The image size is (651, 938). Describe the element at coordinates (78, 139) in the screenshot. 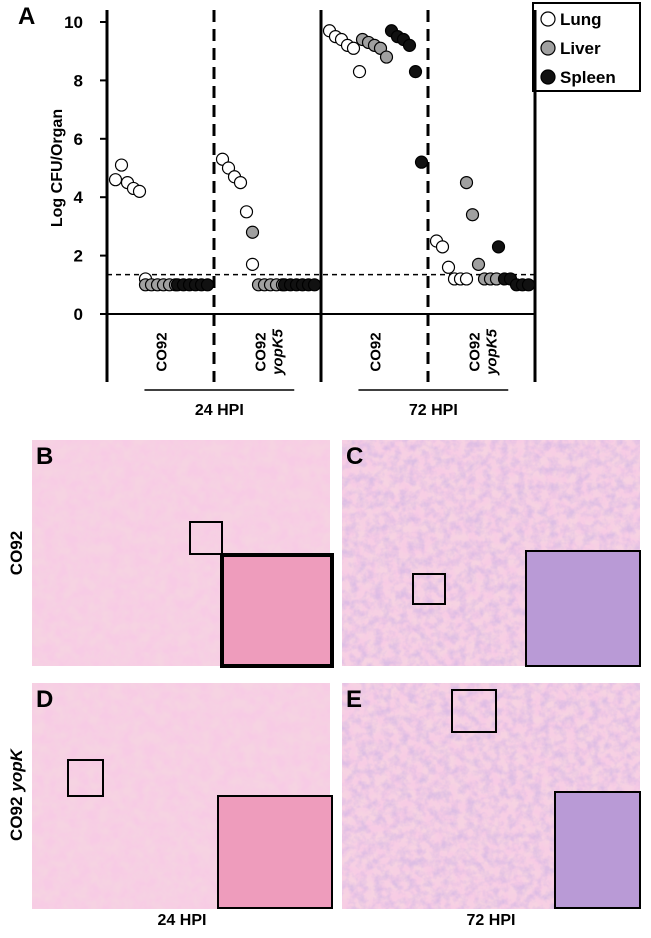

I see `y-tick-label: 6` at that location.